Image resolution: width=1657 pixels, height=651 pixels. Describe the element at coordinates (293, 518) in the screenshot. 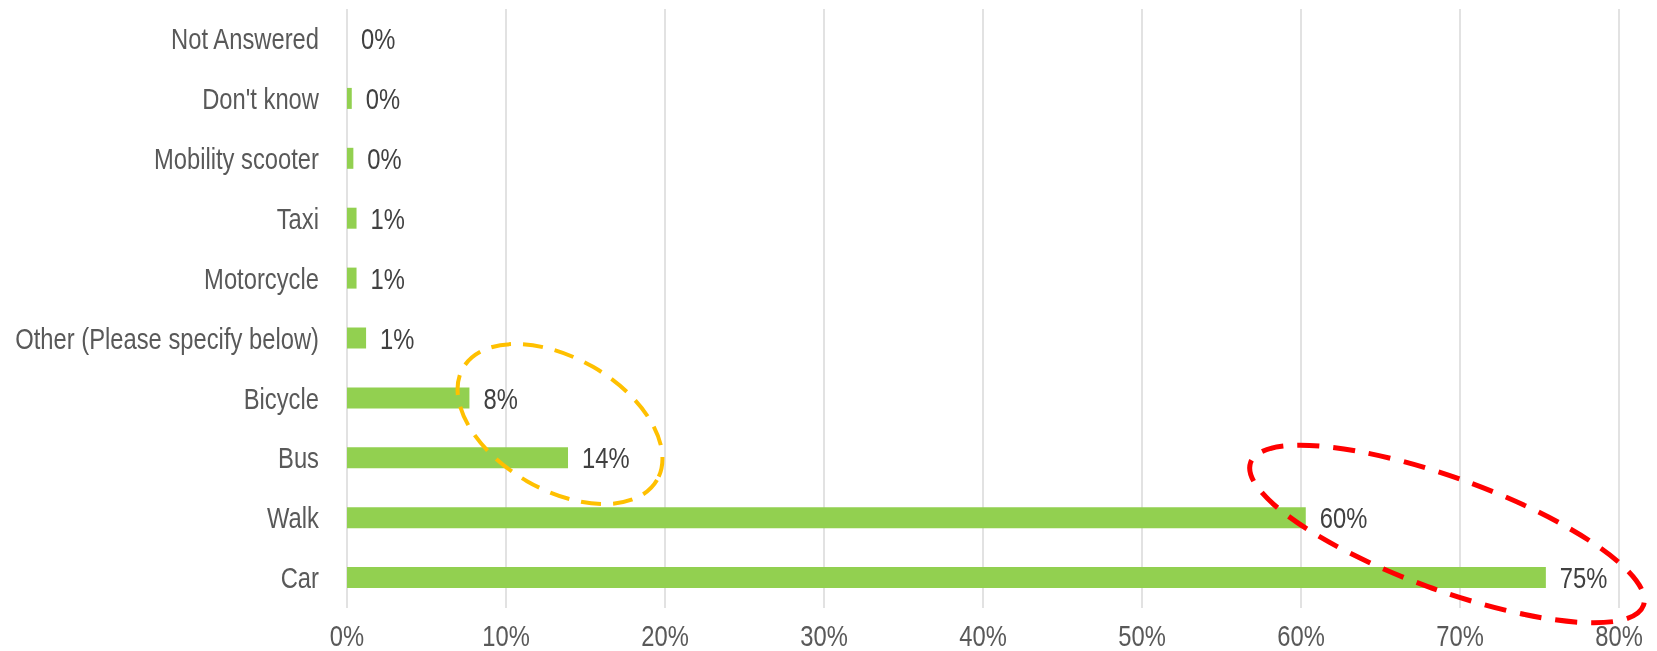

I see `y-tick-label: Walk` at that location.